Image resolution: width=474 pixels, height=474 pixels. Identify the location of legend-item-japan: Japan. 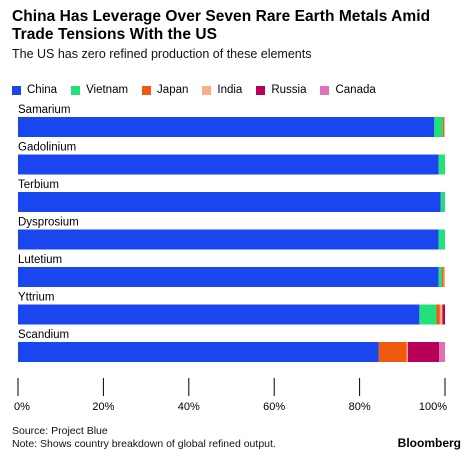
(165, 90).